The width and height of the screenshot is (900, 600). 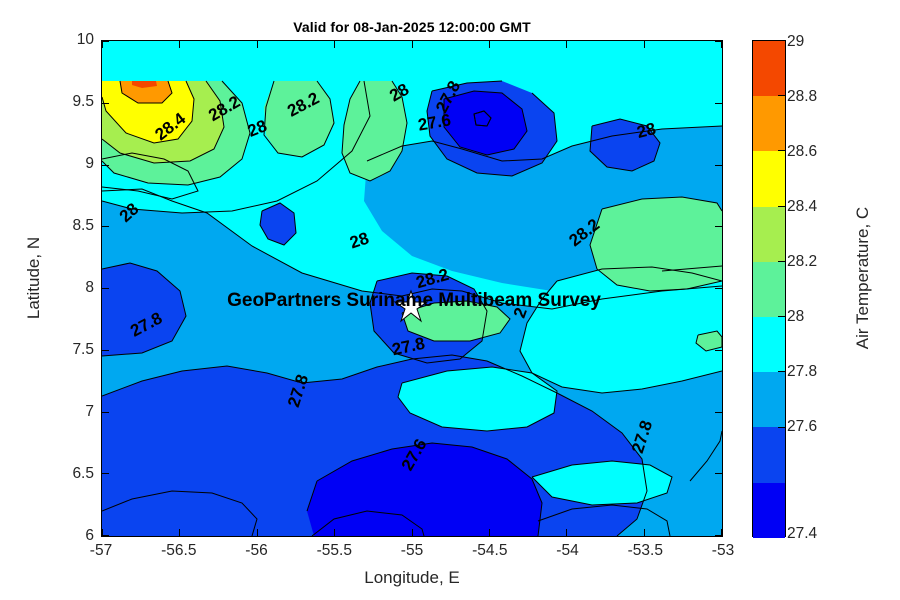 I want to click on colorbar, so click(x=769, y=289).